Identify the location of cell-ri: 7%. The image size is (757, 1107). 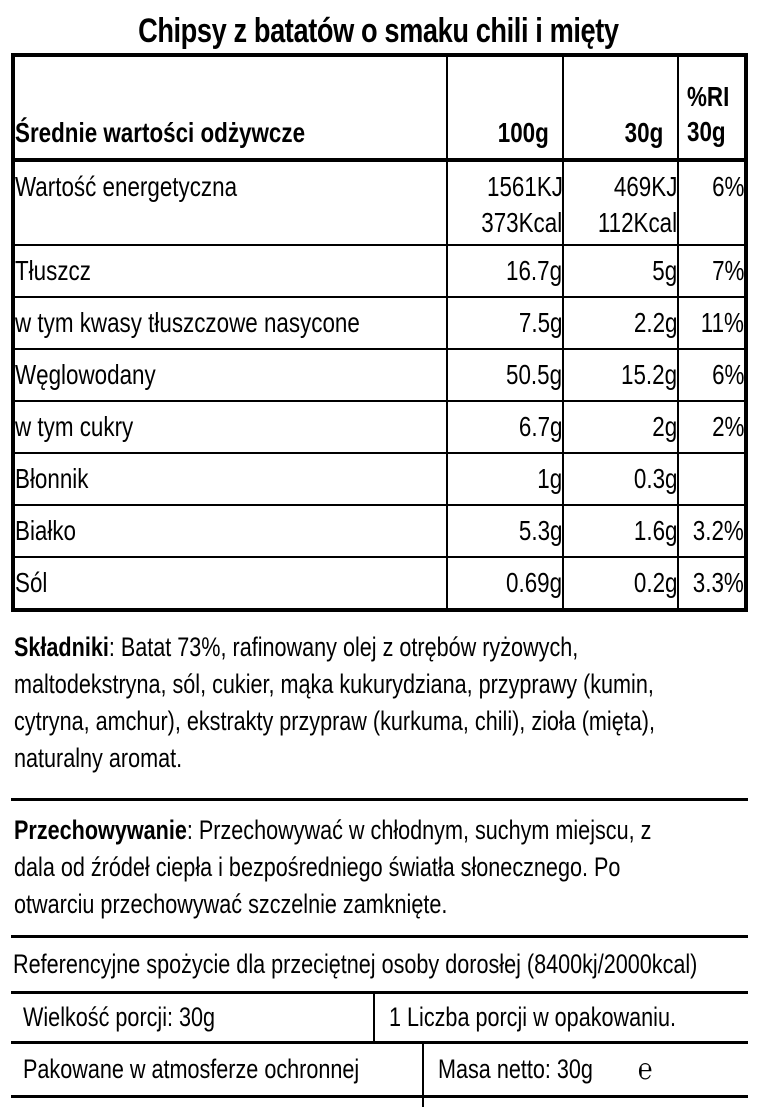
(712, 271).